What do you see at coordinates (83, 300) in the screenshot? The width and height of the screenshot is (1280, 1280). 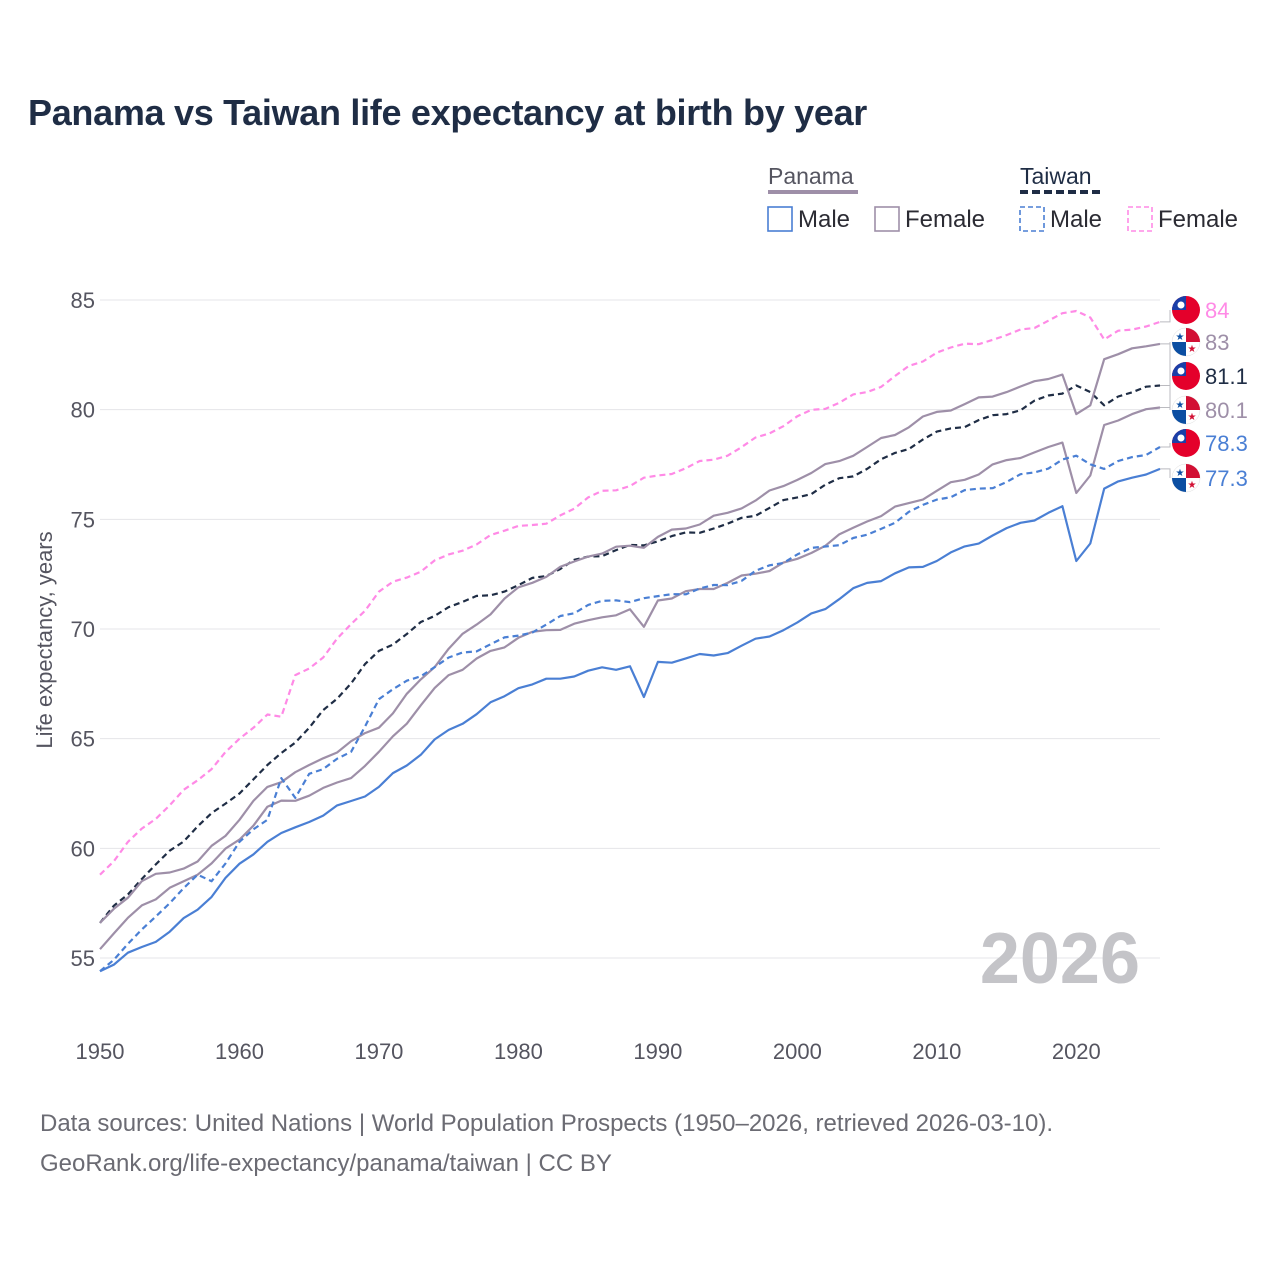 I see `y-tick-label: 85` at bounding box center [83, 300].